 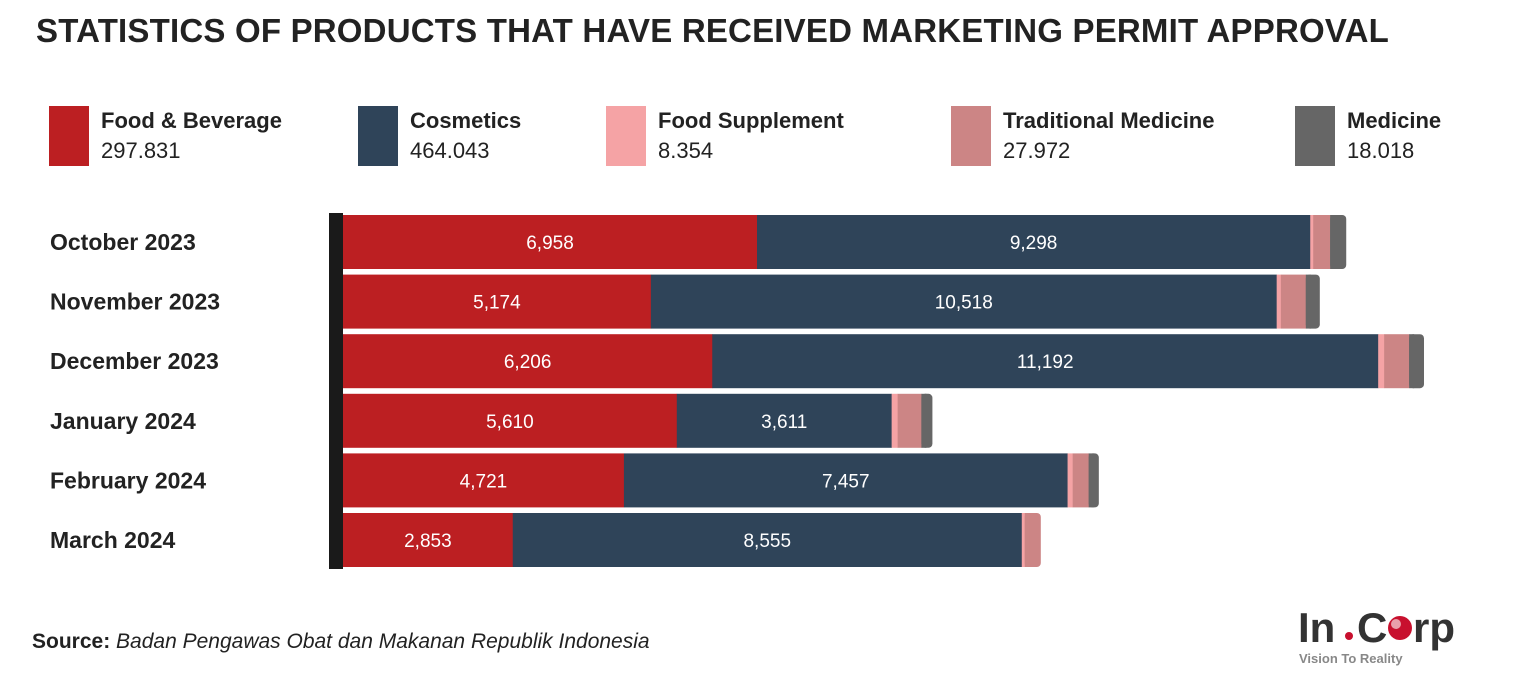 I want to click on category-label: March 2024, so click(x=113, y=540).